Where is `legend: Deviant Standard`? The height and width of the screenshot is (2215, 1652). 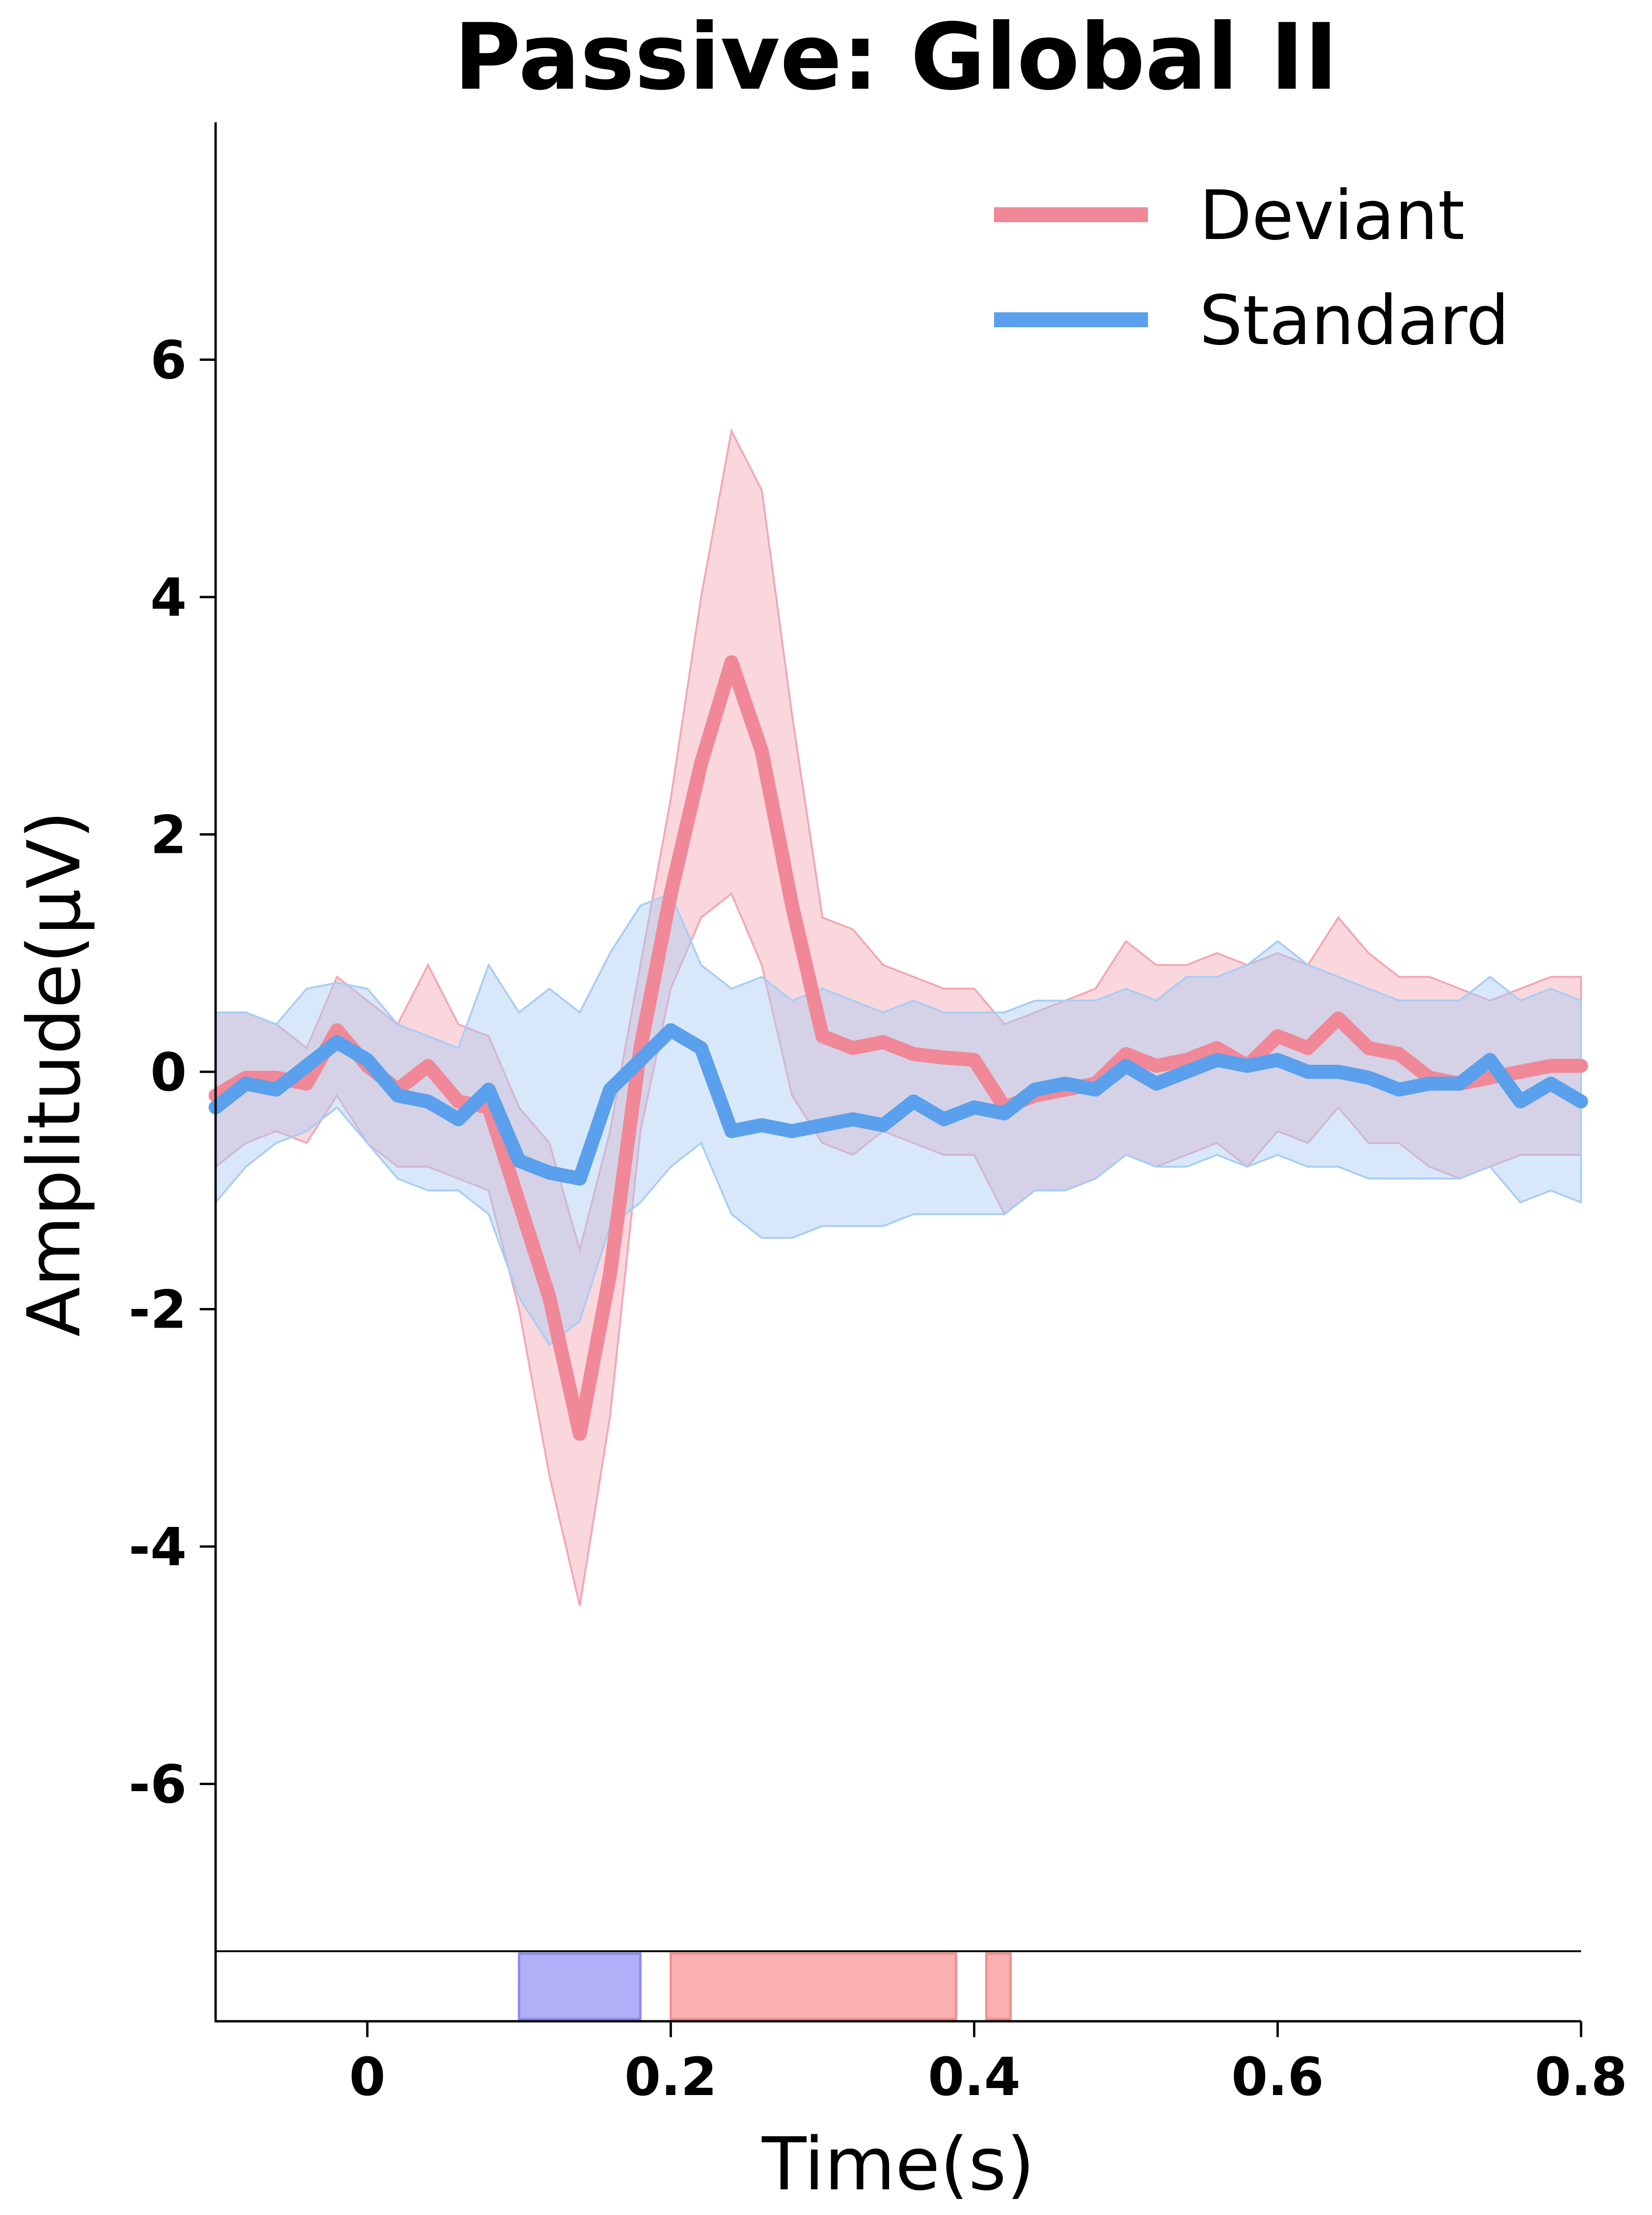 legend: Deviant Standard is located at coordinates (1251, 268).